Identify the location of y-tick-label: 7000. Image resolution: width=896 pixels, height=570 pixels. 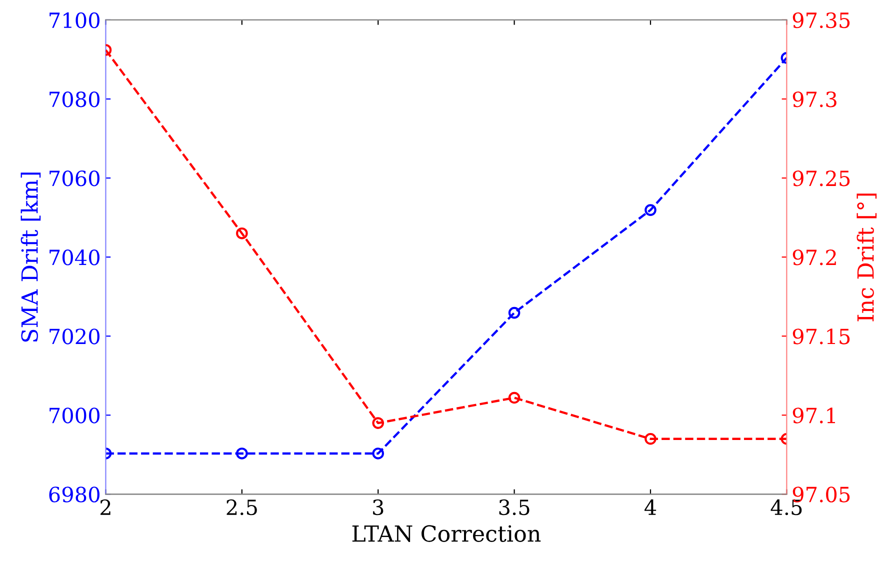
(75, 416).